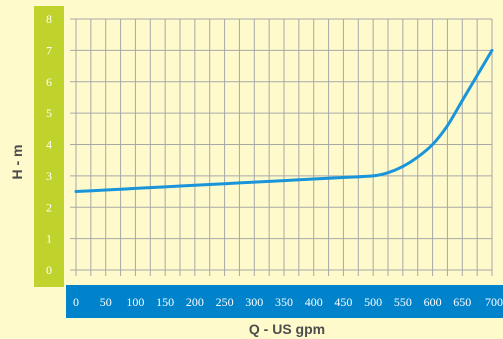  What do you see at coordinates (433, 302) in the screenshot?
I see `x-tick-label: 600` at bounding box center [433, 302].